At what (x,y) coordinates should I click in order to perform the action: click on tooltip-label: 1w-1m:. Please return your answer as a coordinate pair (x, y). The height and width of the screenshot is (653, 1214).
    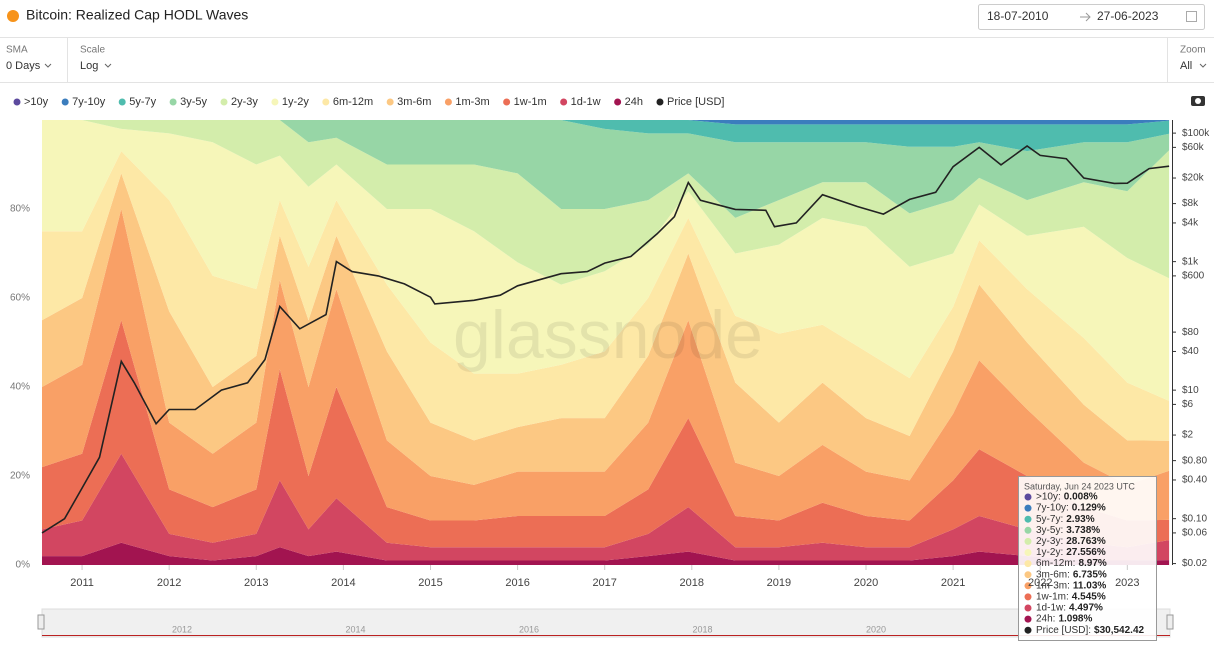
    Looking at the image, I should click on (1052, 597).